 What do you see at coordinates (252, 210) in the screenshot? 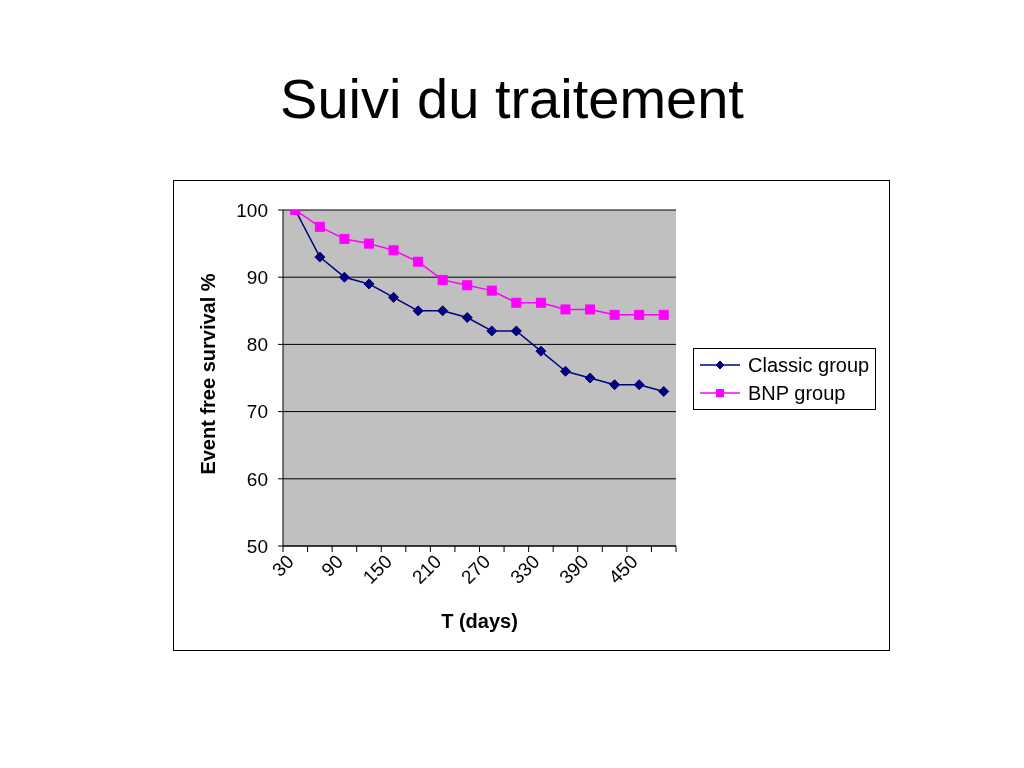
I see `y-tick-label: 100` at bounding box center [252, 210].